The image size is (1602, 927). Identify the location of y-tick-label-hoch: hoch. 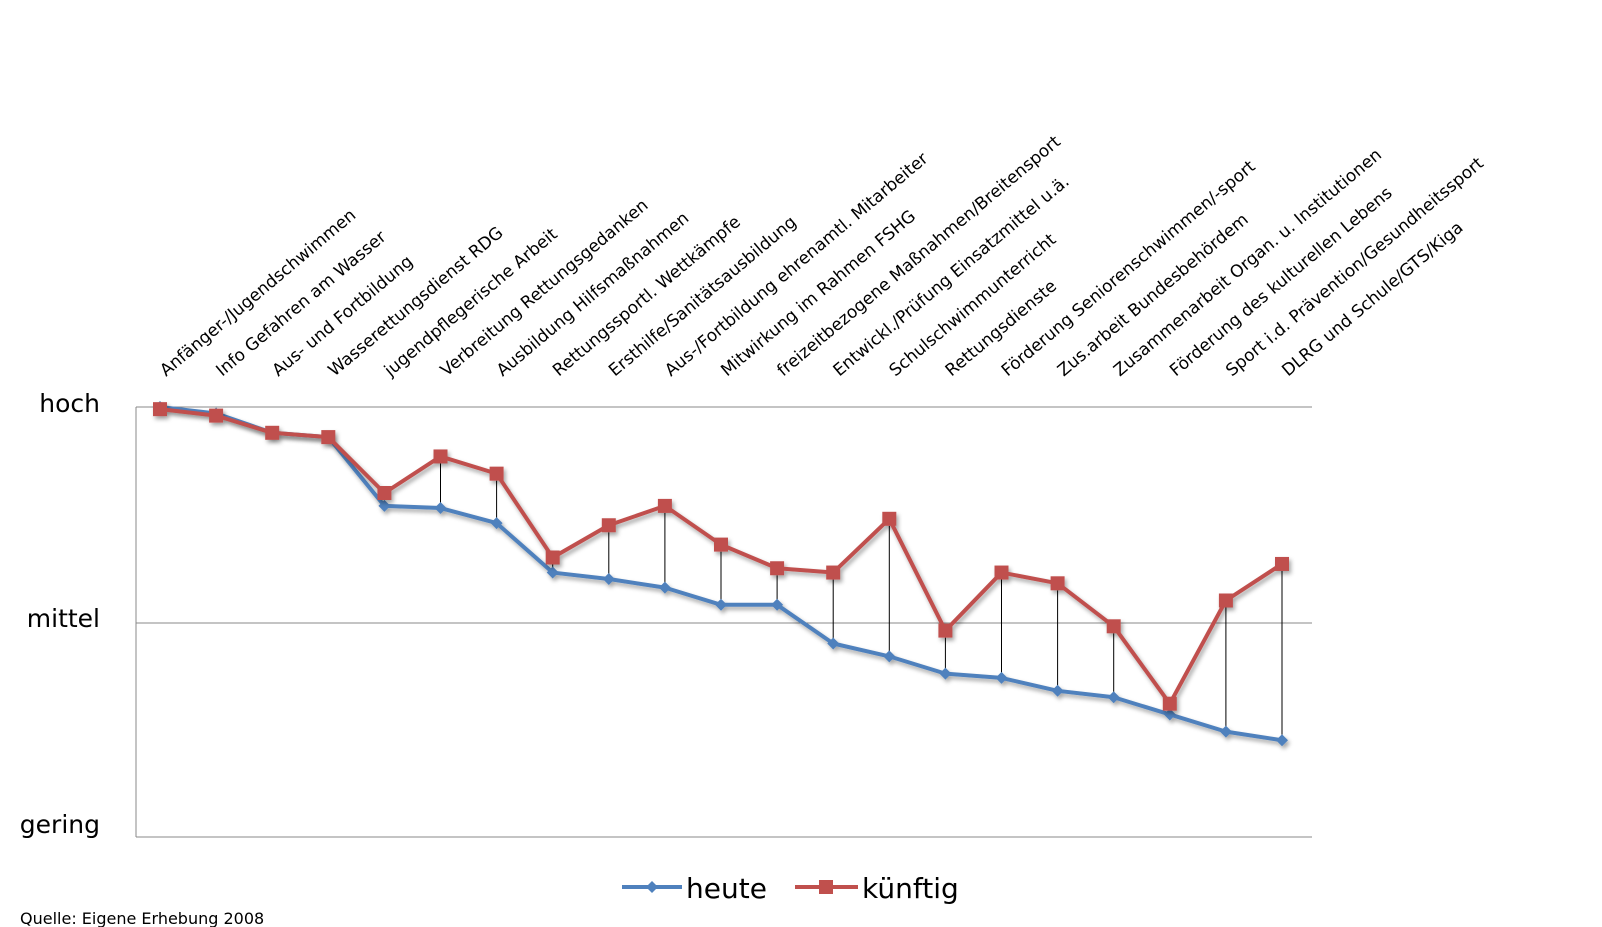
(69, 403).